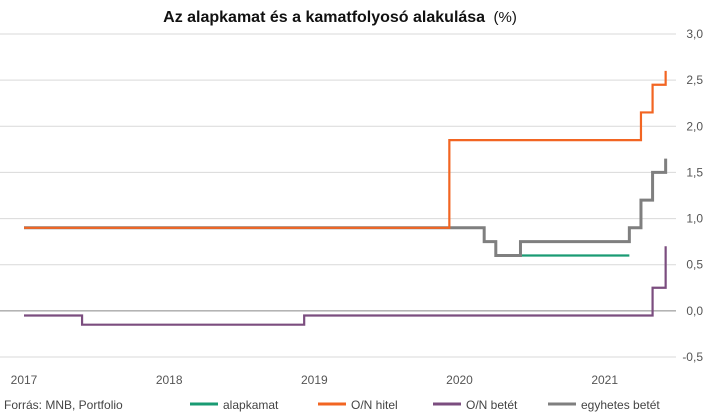 The height and width of the screenshot is (415, 718). I want to click on y-tick-label: 2,0, so click(694, 126).